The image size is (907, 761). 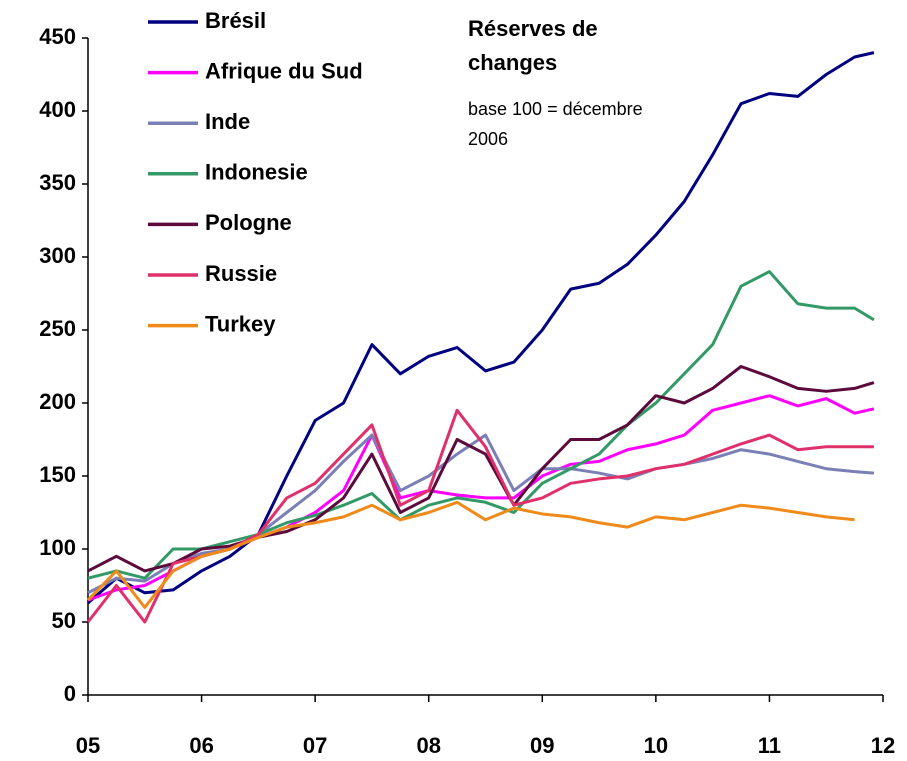 I want to click on y-tick-label: 300, so click(x=57, y=255).